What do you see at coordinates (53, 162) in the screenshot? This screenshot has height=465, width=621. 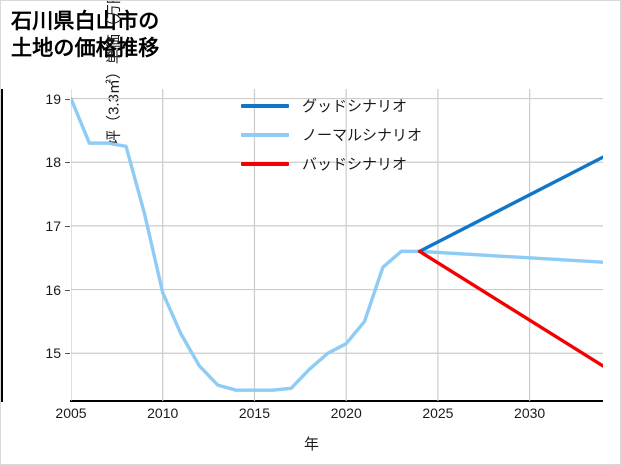 I see `y-tick-label: 18` at bounding box center [53, 162].